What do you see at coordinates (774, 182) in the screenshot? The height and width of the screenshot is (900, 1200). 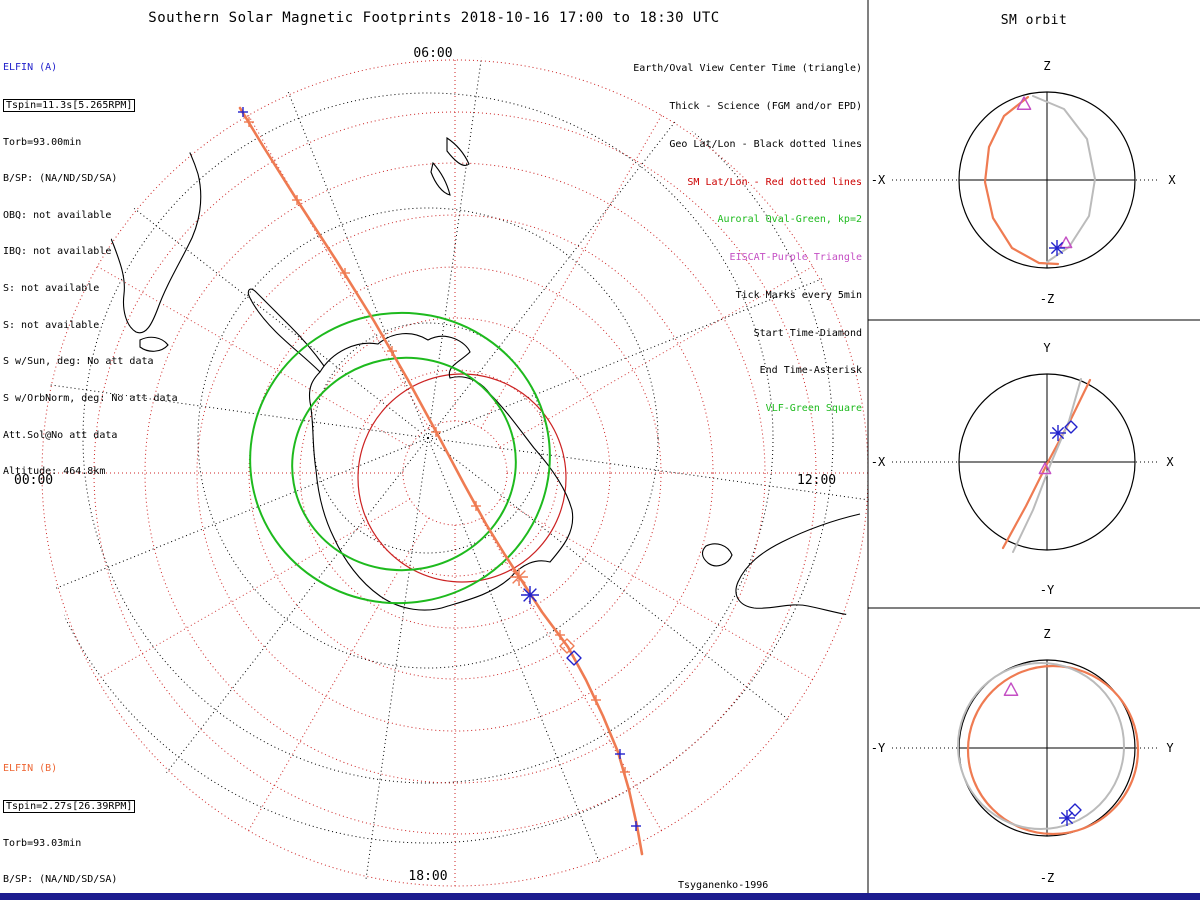 I see `legend-line-sm-latlon: SM Lat/Lon - Red dotted lines` at bounding box center [774, 182].